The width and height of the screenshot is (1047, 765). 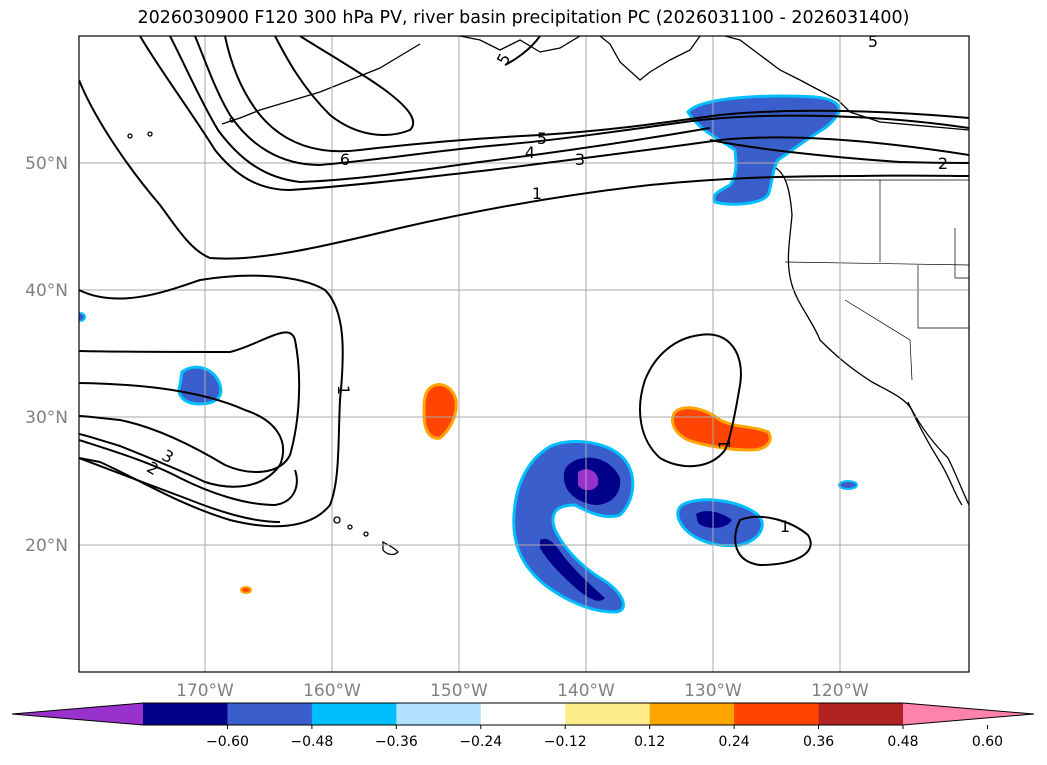 I want to click on colorbar-extend-low, so click(x=77, y=714).